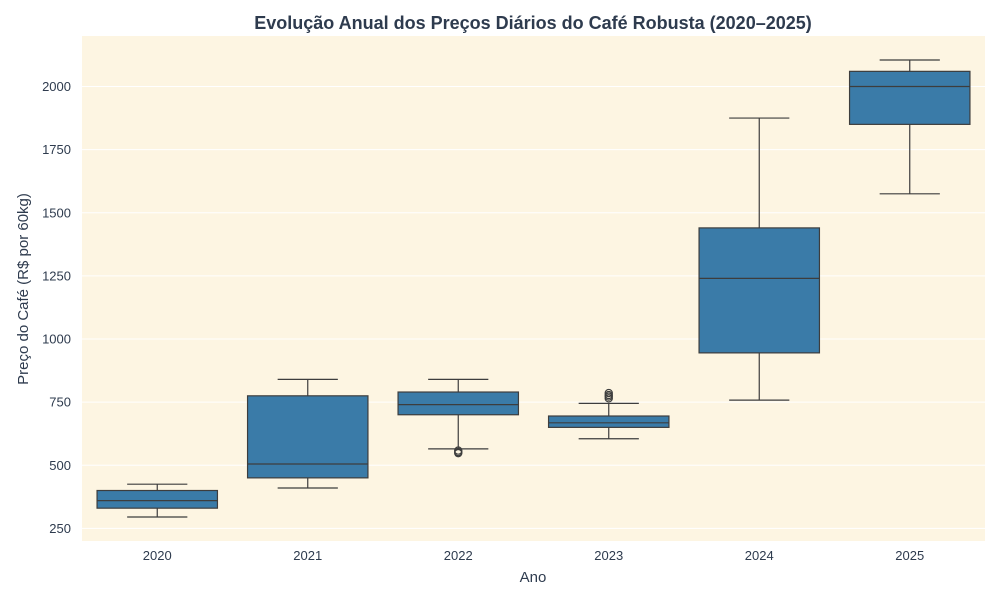 This screenshot has height=600, width=1000. What do you see at coordinates (23, 289) in the screenshot?
I see `y-axis-label: Preço do Café (R$ por 60kg)` at bounding box center [23, 289].